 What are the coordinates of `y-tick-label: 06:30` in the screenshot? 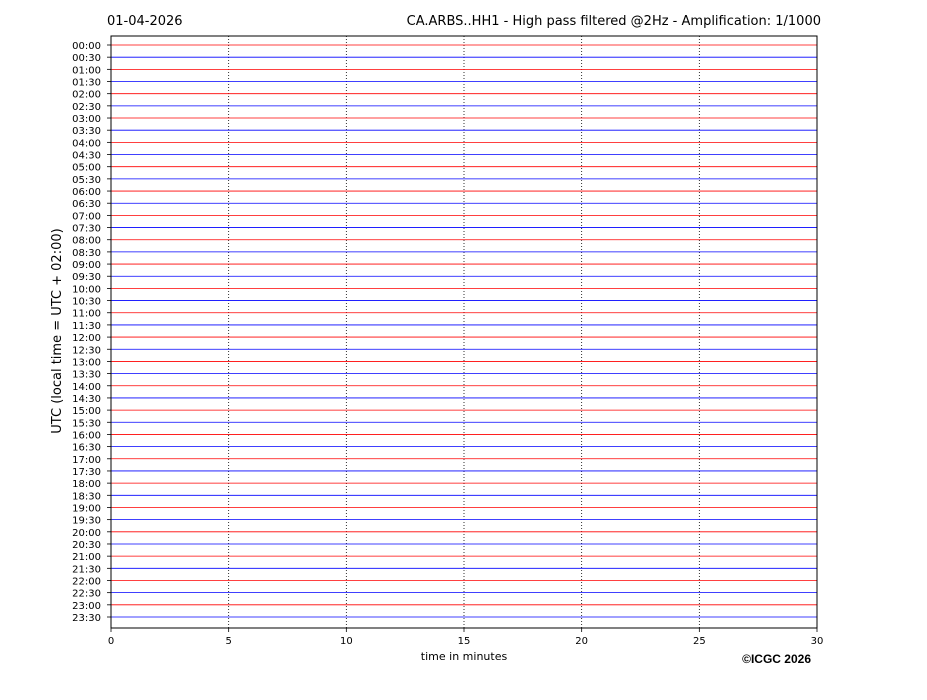 It's located at (86, 204).